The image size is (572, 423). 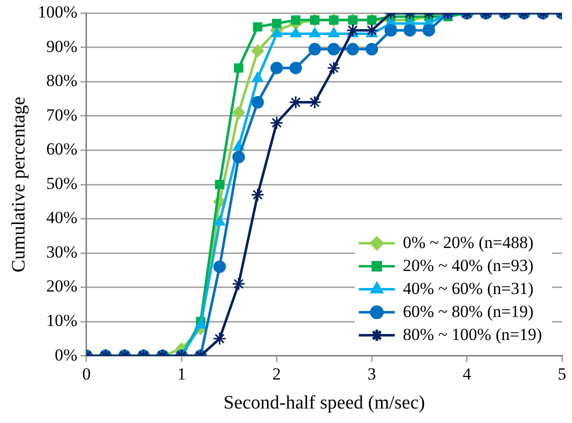 I want to click on y-axis-title: Cumulative percentage, so click(x=19, y=184).